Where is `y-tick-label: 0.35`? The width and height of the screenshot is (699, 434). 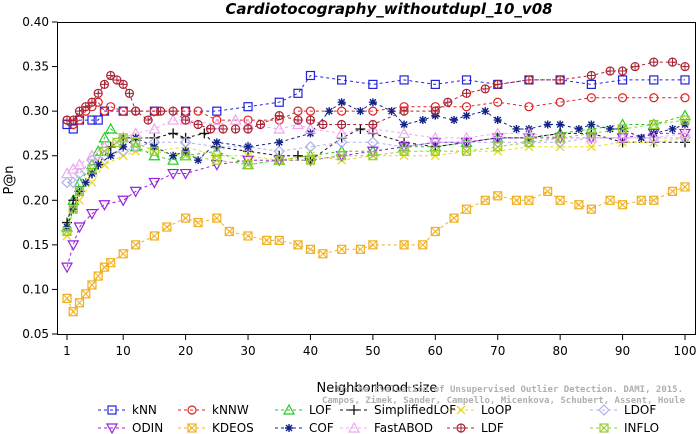
y-tick-label: 0.35 is located at coordinates (35, 67).